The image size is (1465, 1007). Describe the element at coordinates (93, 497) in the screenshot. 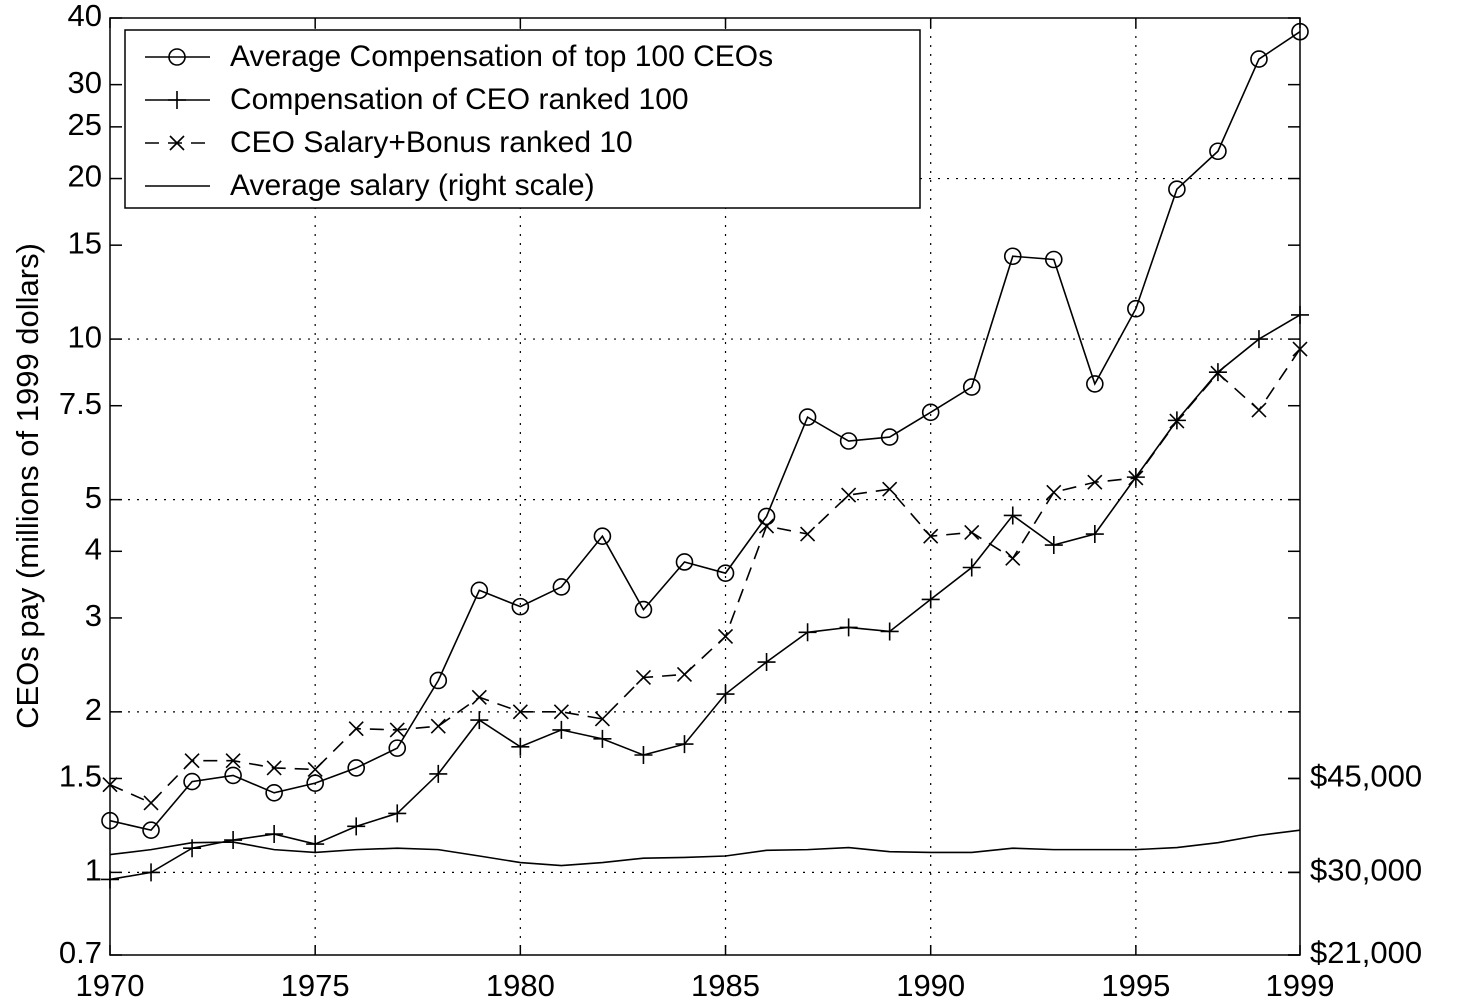

I see `y-tick-label: 5` at that location.